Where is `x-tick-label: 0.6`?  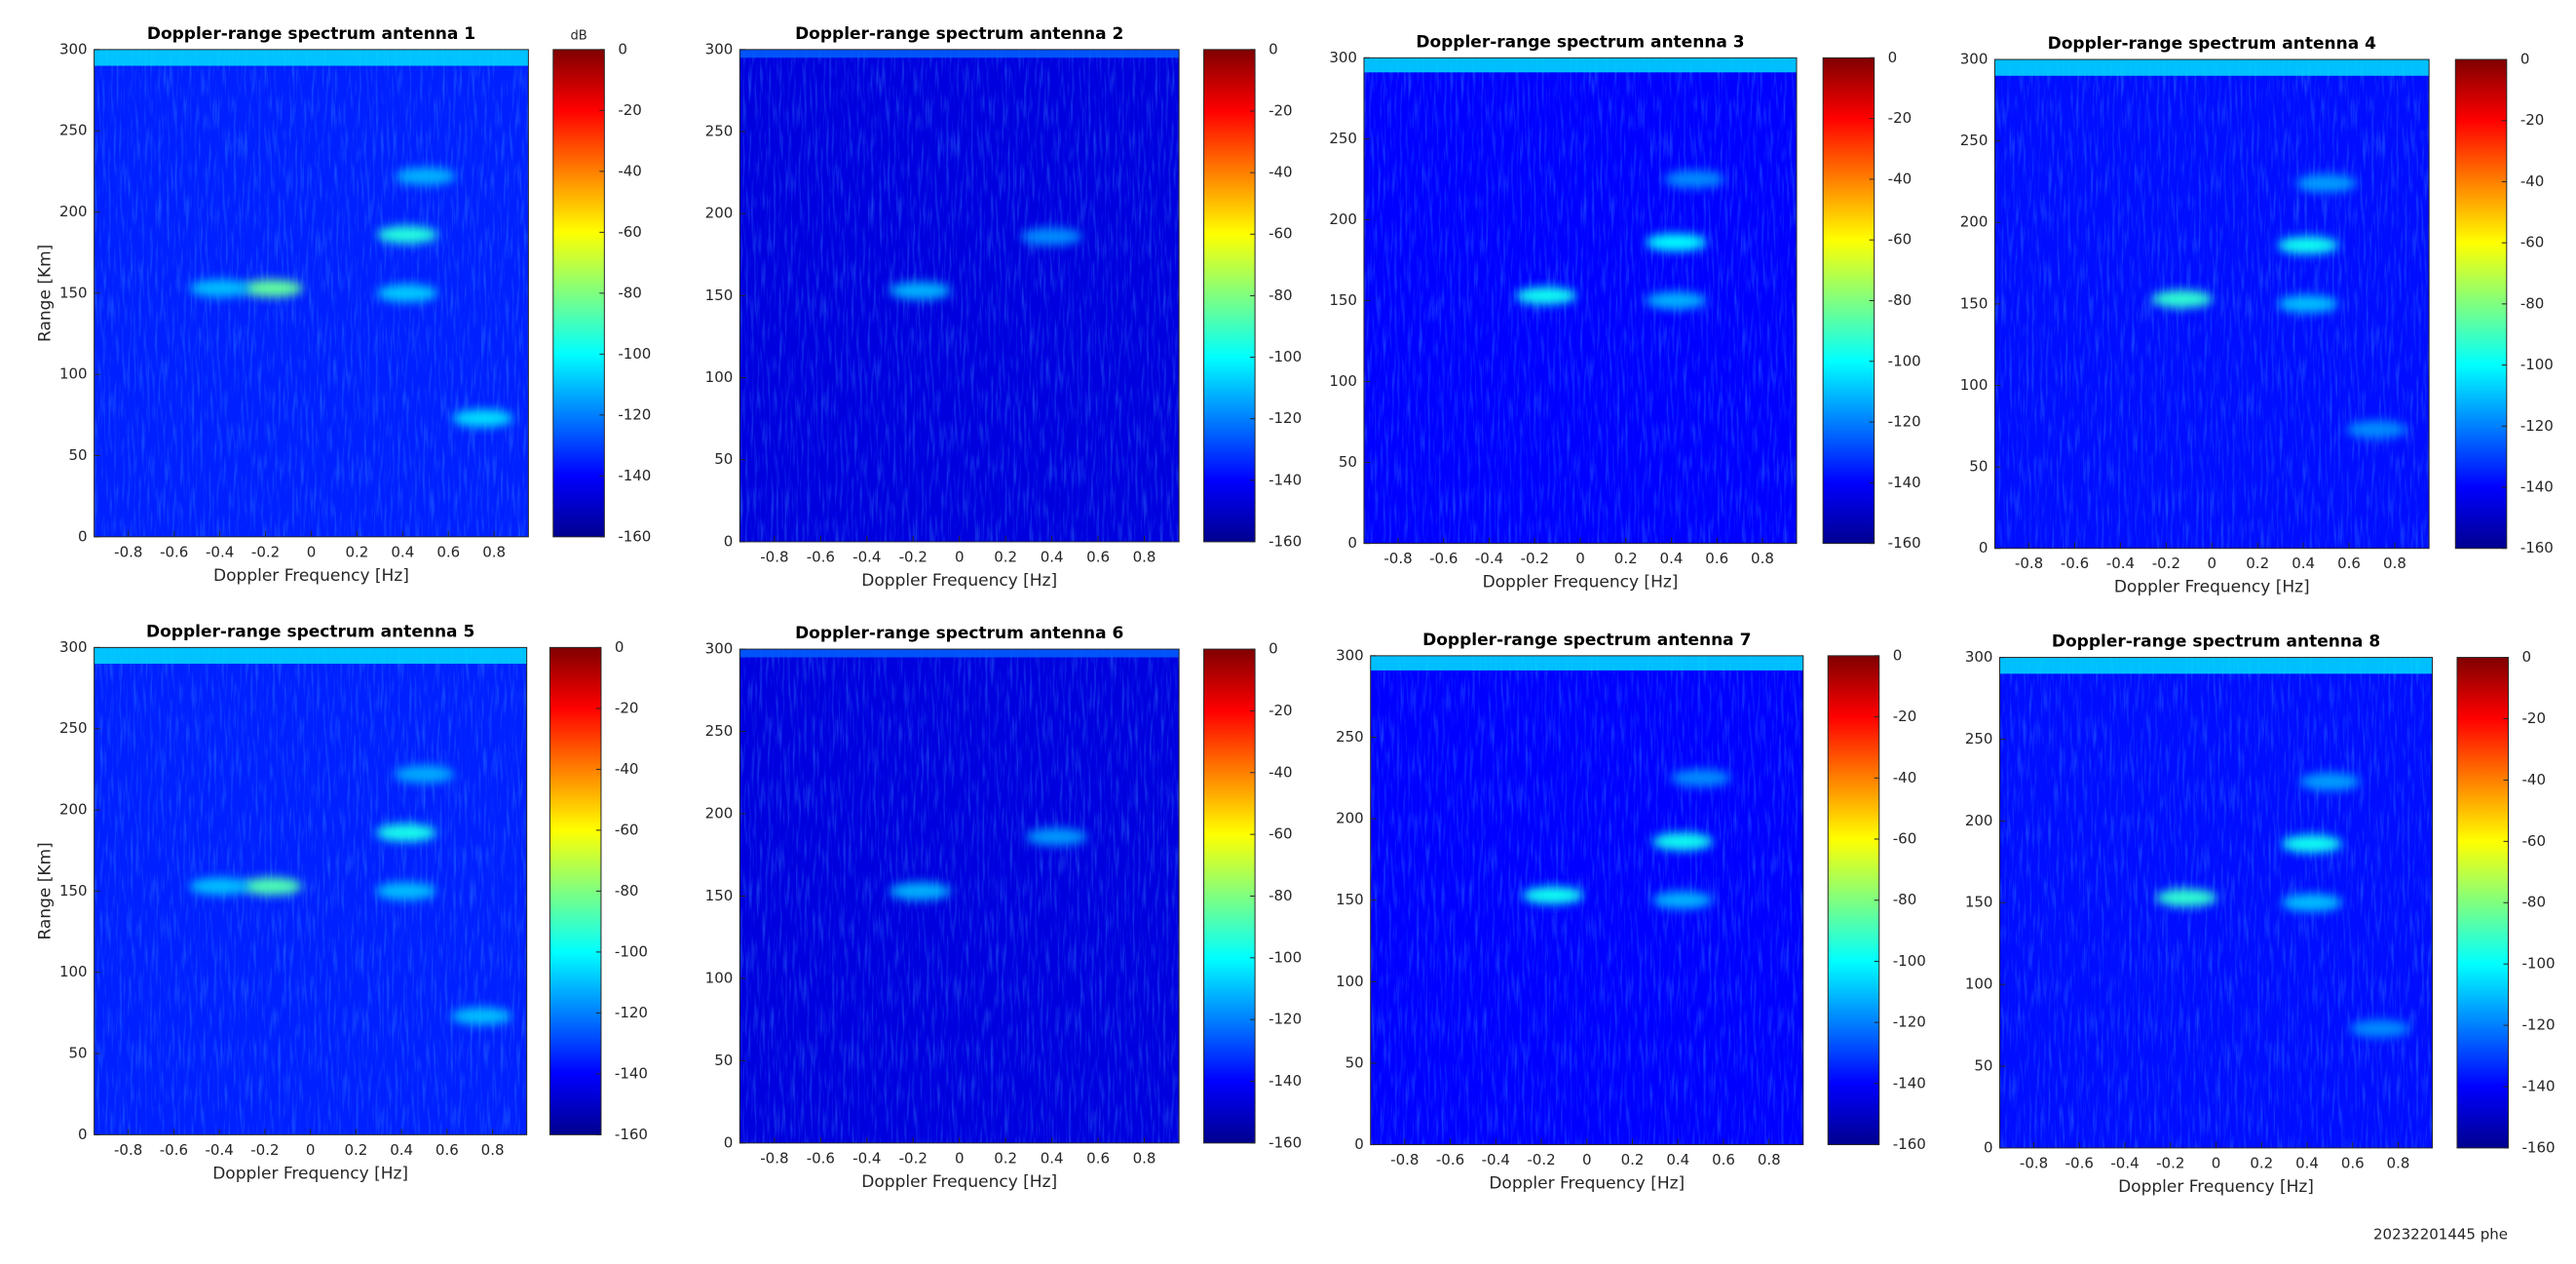 x-tick-label: 0.6 is located at coordinates (1098, 1158).